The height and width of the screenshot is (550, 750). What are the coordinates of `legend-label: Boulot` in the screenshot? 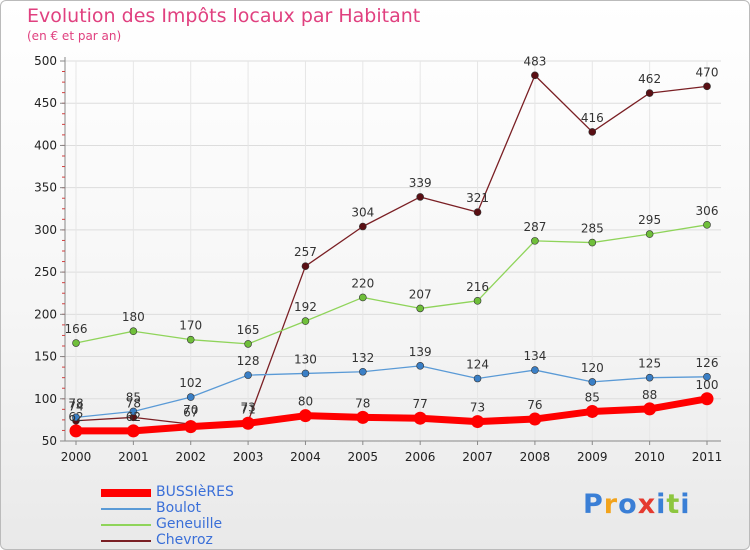 It's located at (178, 508).